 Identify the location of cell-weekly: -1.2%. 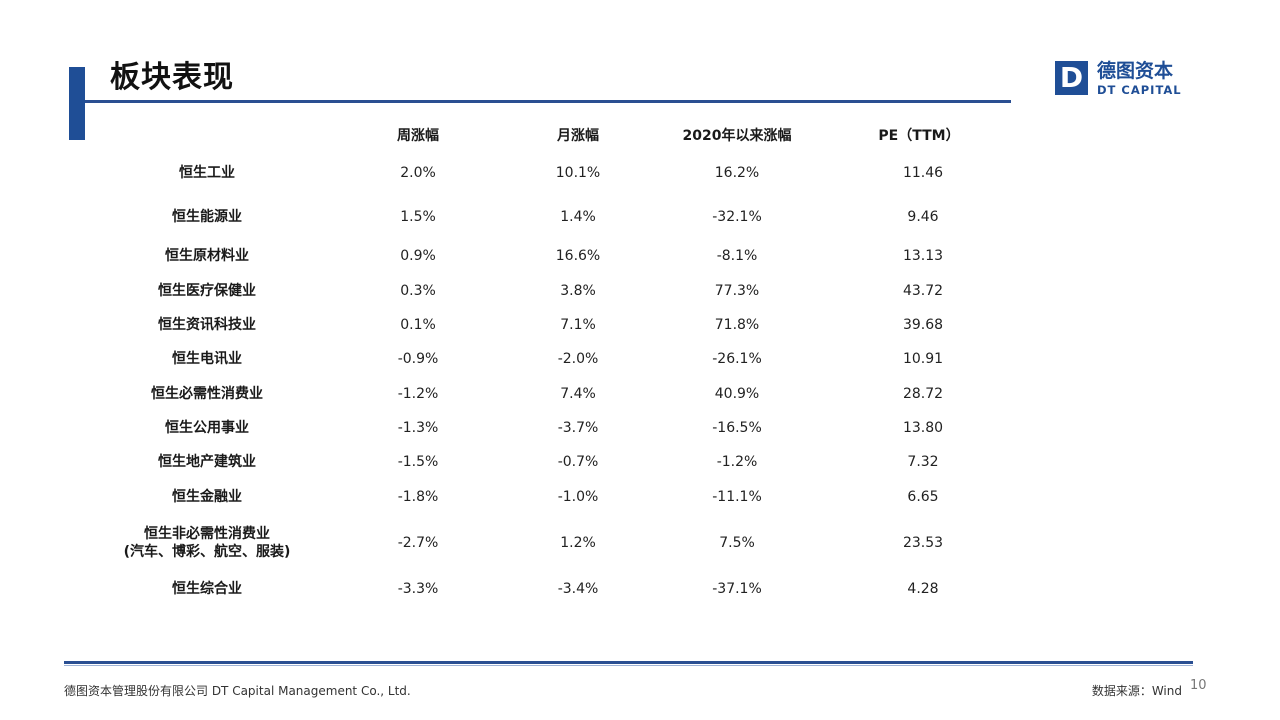
(418, 394).